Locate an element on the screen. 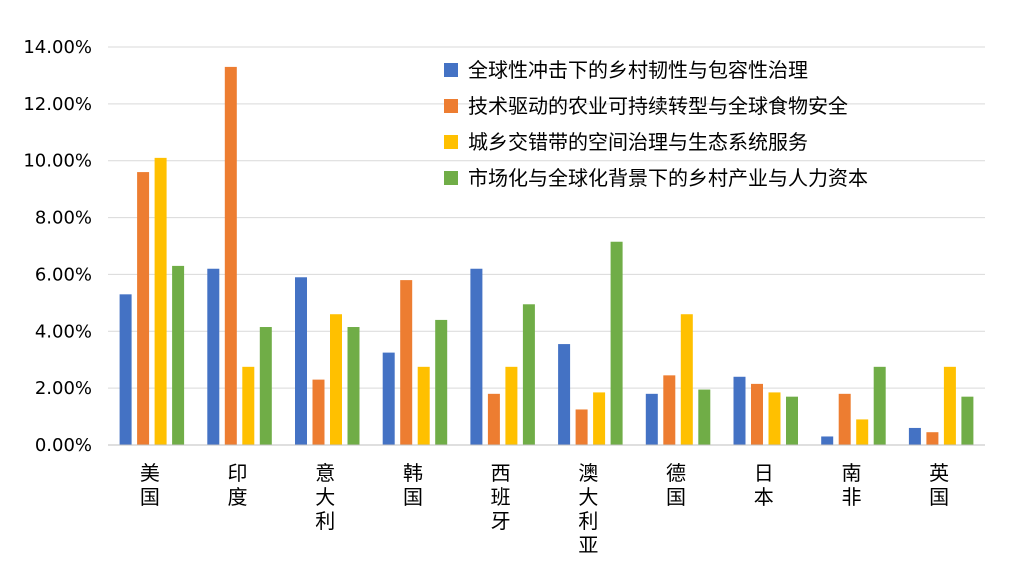  x-category-label: 英国 is located at coordinates (939, 485).